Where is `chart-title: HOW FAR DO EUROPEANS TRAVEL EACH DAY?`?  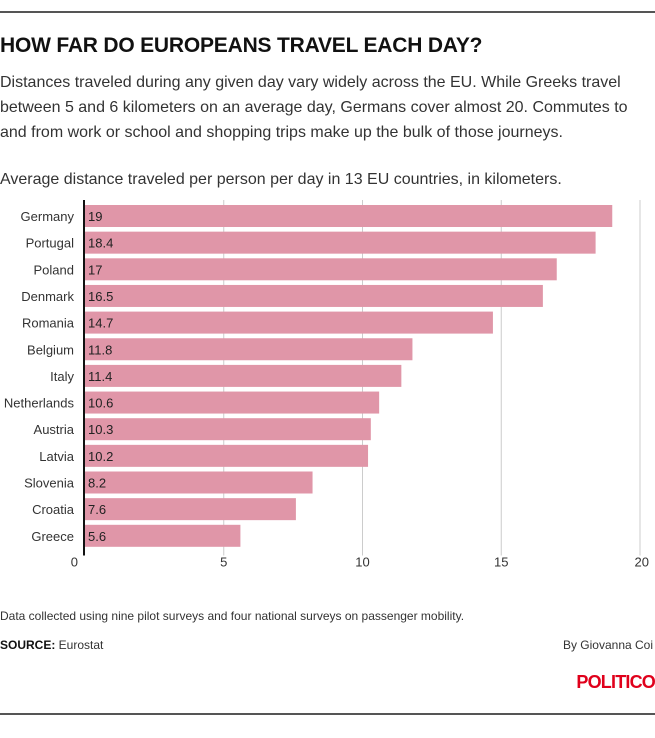
chart-title: HOW FAR DO EUROPEANS TRAVEL EACH DAY? is located at coordinates (241, 45).